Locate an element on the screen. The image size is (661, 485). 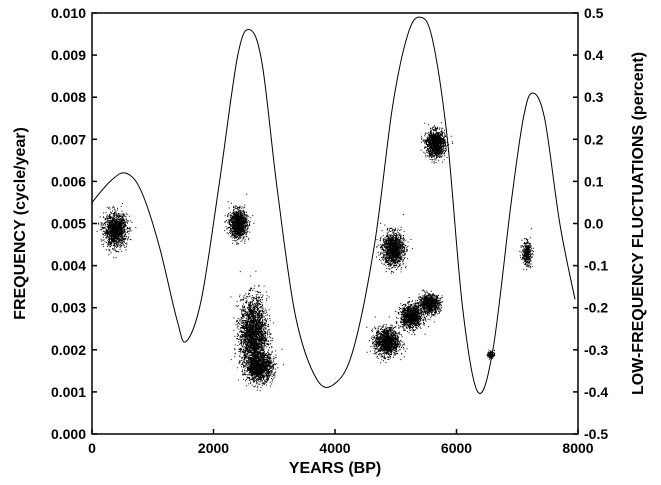
y-axis-title: FREQUENCY (cycle/year) is located at coordinates (20, 223).